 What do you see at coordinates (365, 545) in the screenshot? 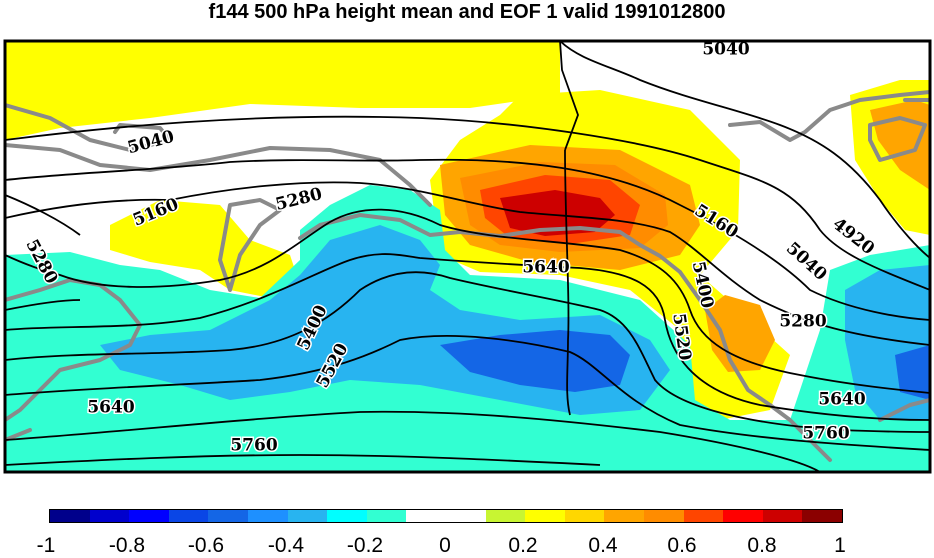
I see `colorbar-tick-label: -0.2` at bounding box center [365, 545].